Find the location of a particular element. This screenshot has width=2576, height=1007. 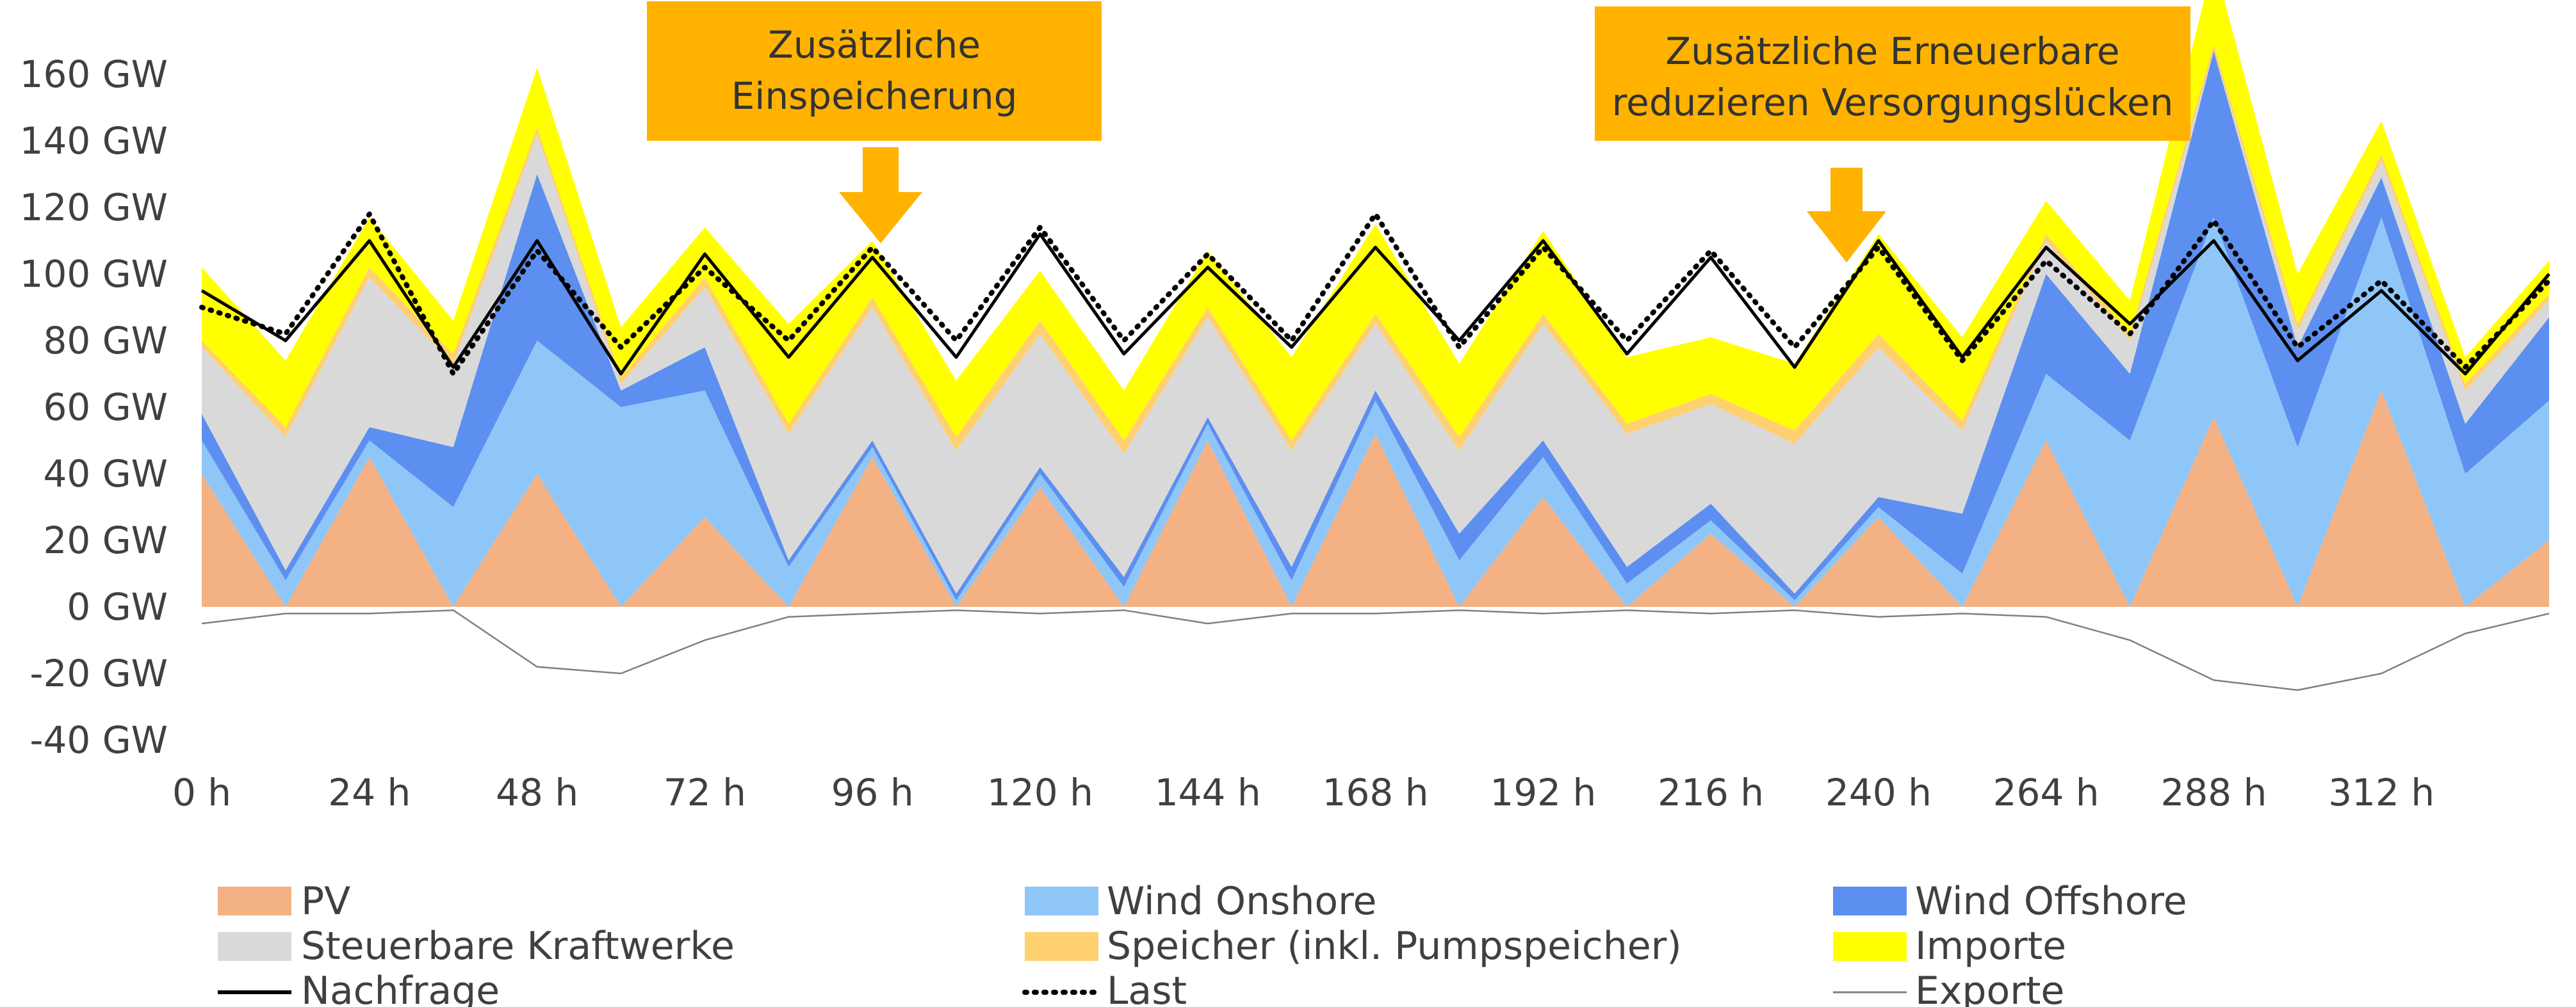

x-tick-label: 24 h is located at coordinates (369, 792).